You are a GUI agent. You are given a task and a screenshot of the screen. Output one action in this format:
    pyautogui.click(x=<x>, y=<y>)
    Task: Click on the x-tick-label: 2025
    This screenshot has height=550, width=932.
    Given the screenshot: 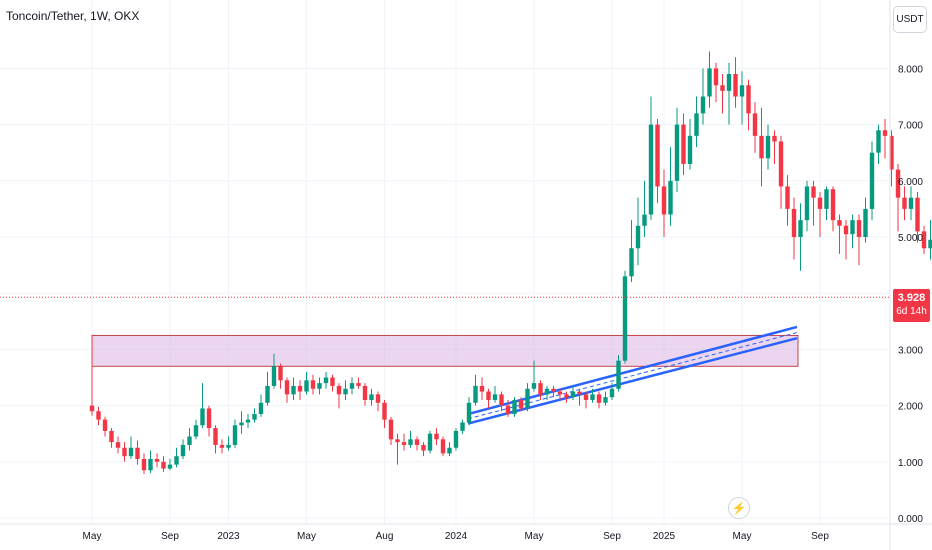 What is the action you would take?
    pyautogui.click(x=664, y=536)
    